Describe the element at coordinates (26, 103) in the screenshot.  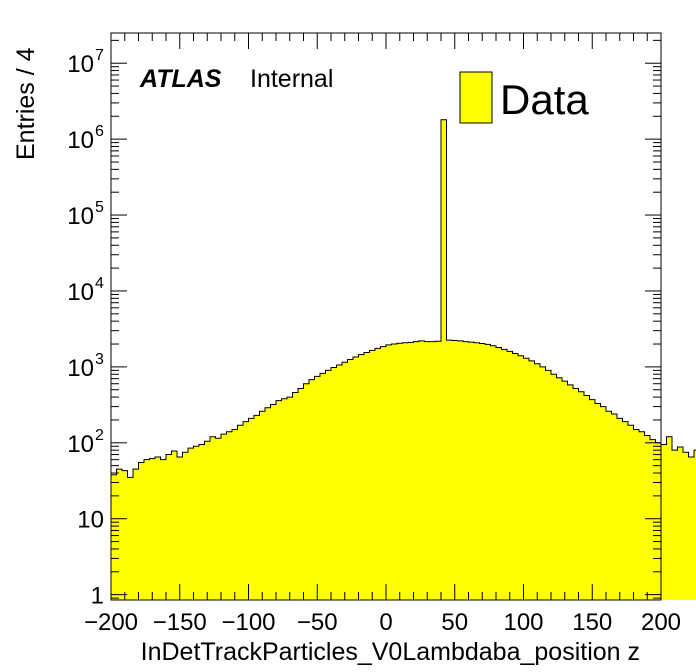
I see `y-axis-label: Entries / 4` at that location.